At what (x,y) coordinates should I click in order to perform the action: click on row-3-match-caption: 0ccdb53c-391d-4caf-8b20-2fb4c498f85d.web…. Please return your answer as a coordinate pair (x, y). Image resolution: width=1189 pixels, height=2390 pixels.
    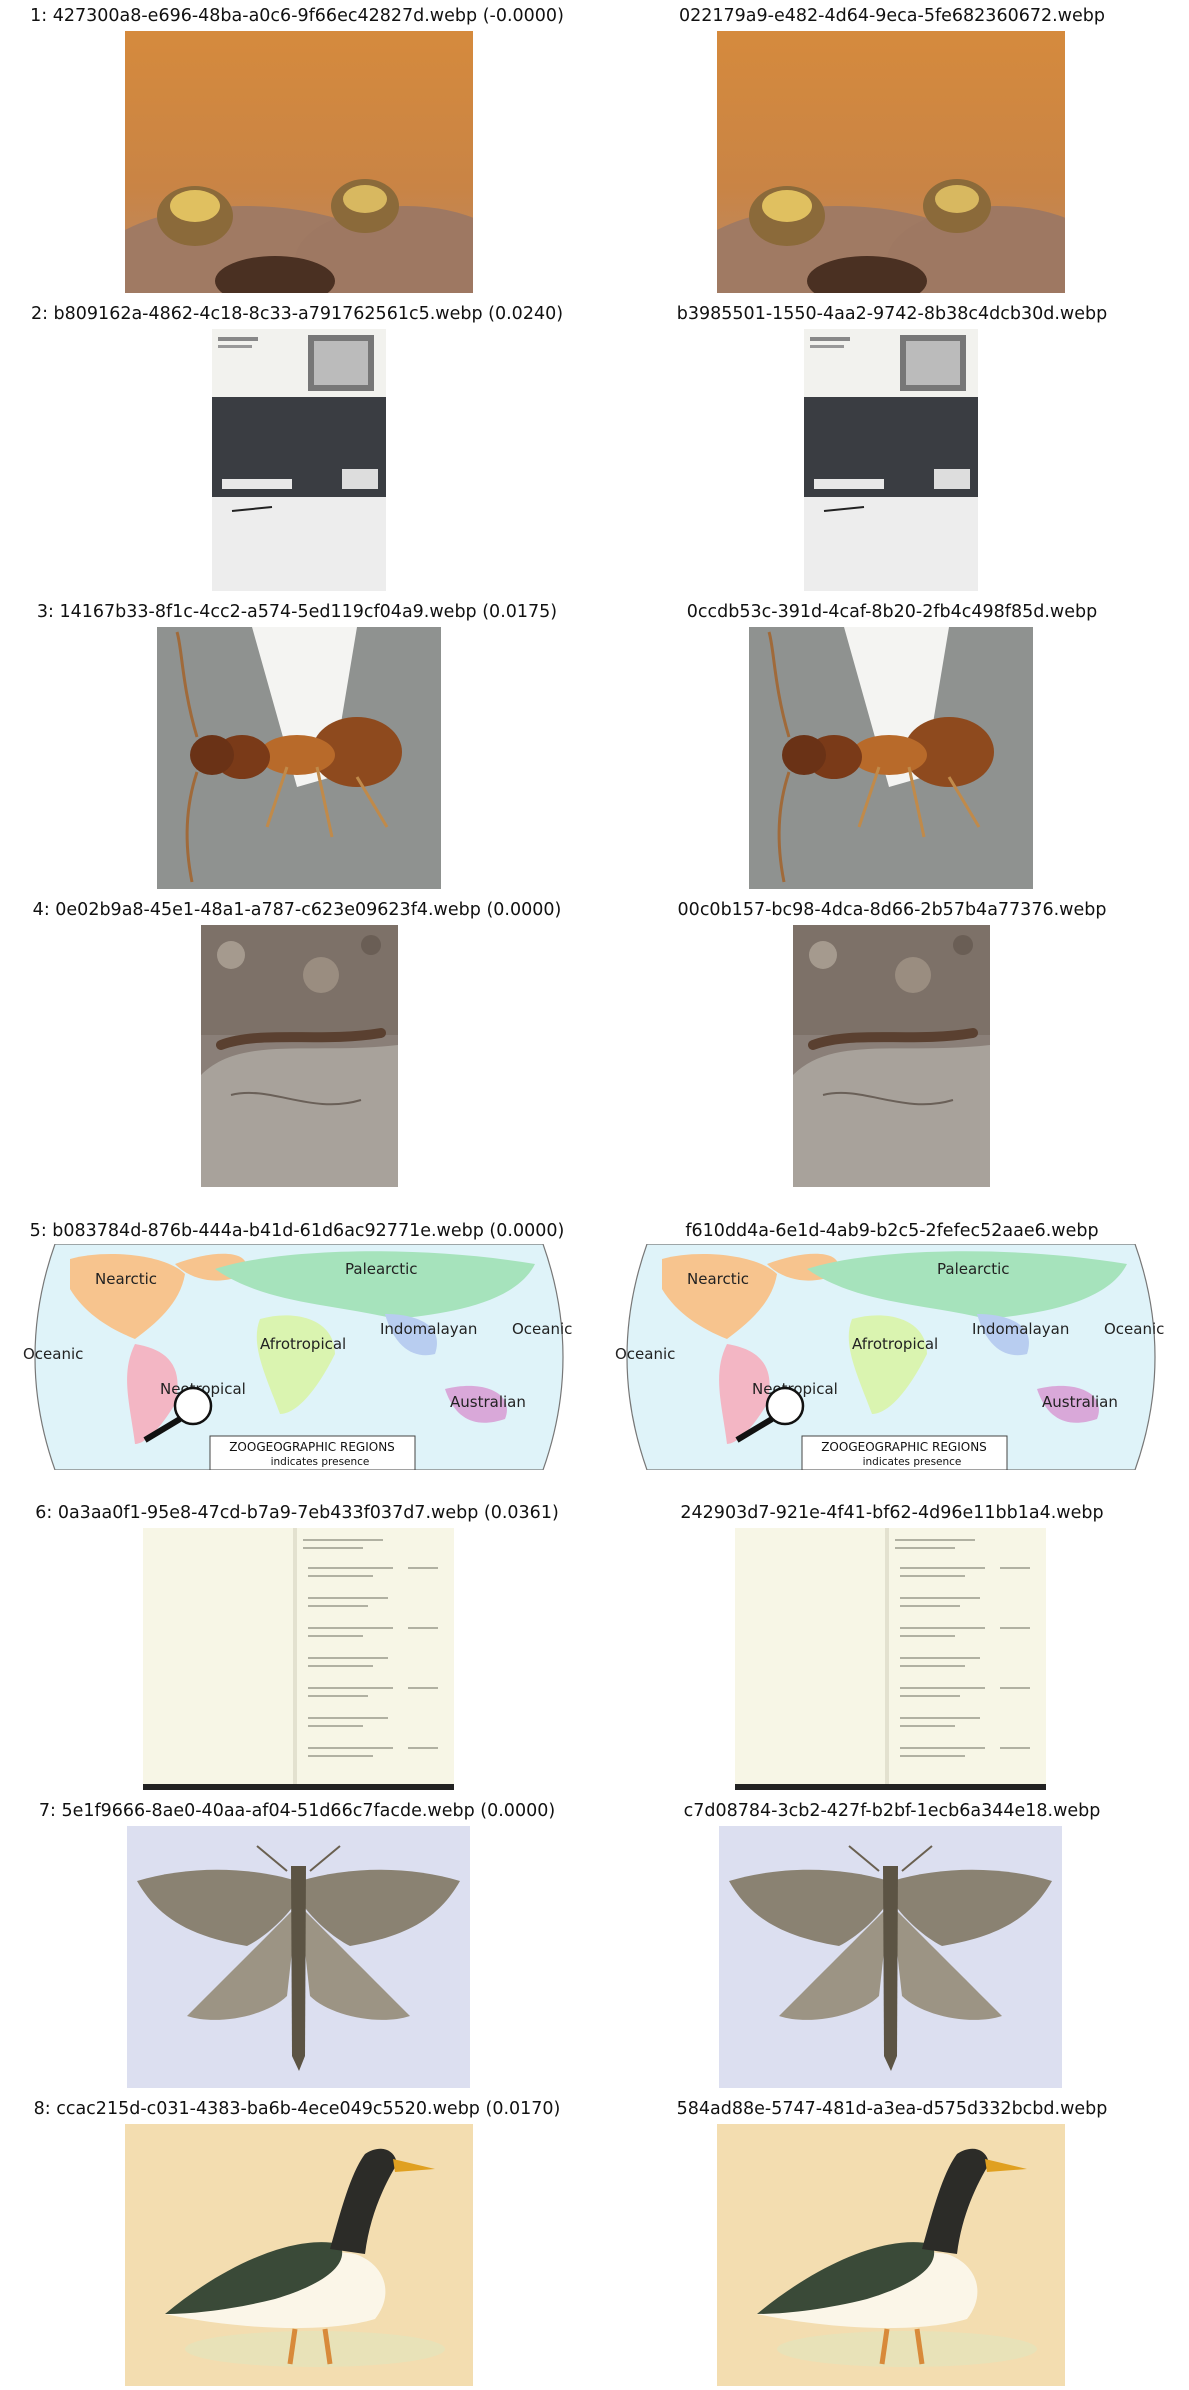
    Looking at the image, I should click on (892, 612).